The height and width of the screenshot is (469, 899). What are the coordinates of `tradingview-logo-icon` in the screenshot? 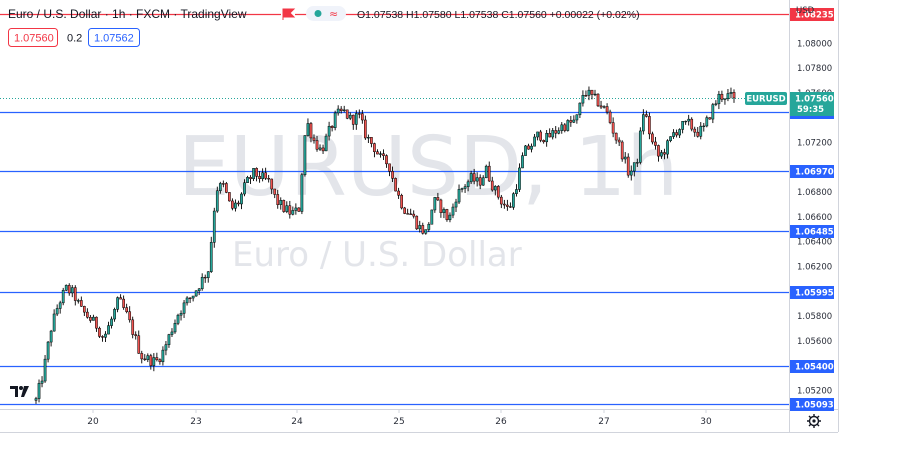 It's located at (19, 390).